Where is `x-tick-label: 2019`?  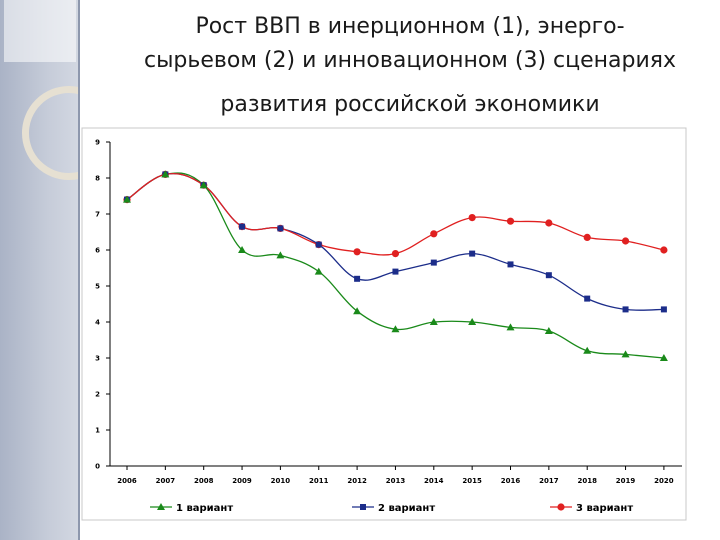
x-tick-label: 2019 is located at coordinates (626, 481).